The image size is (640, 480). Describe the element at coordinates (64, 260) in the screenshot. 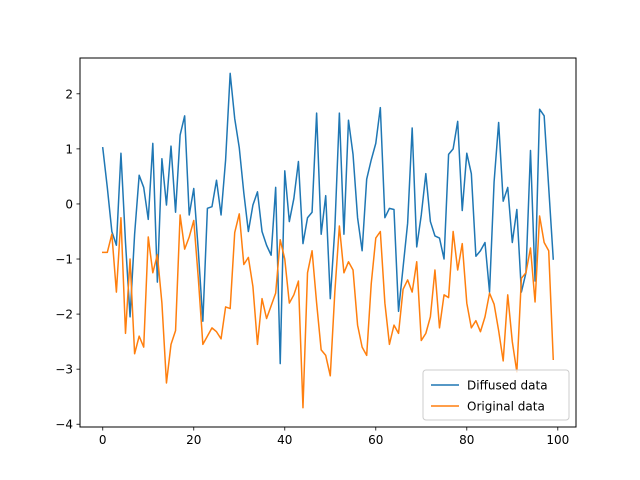

I see `y-tick-label: −1` at that location.